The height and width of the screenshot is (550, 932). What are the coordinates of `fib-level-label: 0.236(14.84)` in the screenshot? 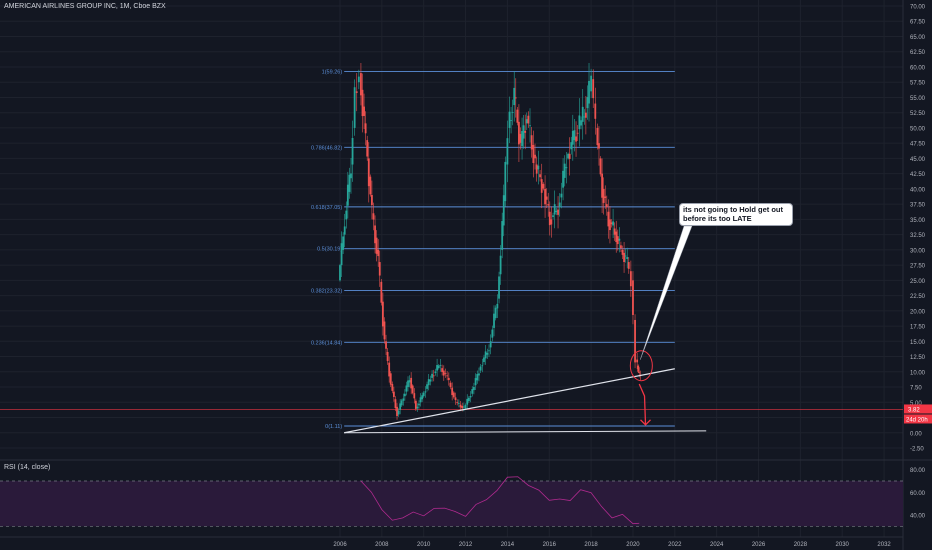 It's located at (326, 343).